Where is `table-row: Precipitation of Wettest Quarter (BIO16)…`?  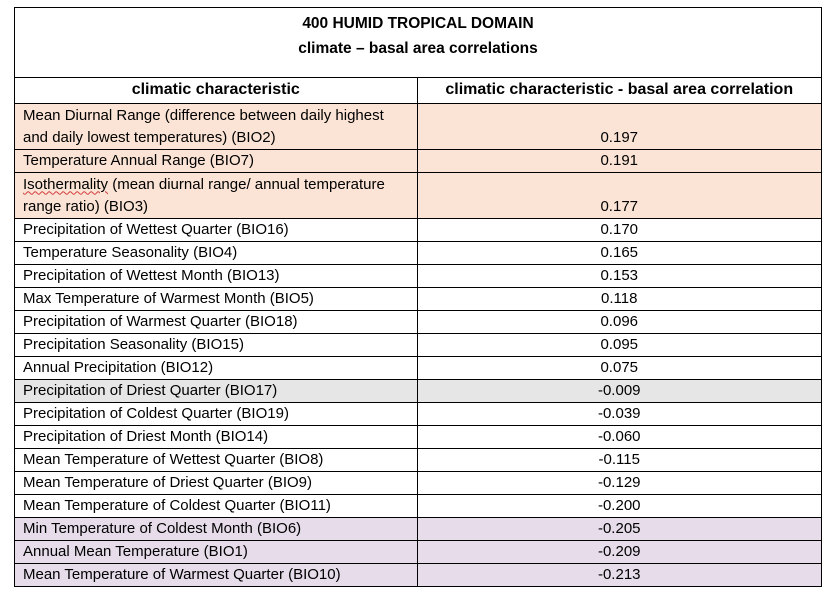
table-row: Precipitation of Wettest Quarter (BIO16)… is located at coordinates (418, 229).